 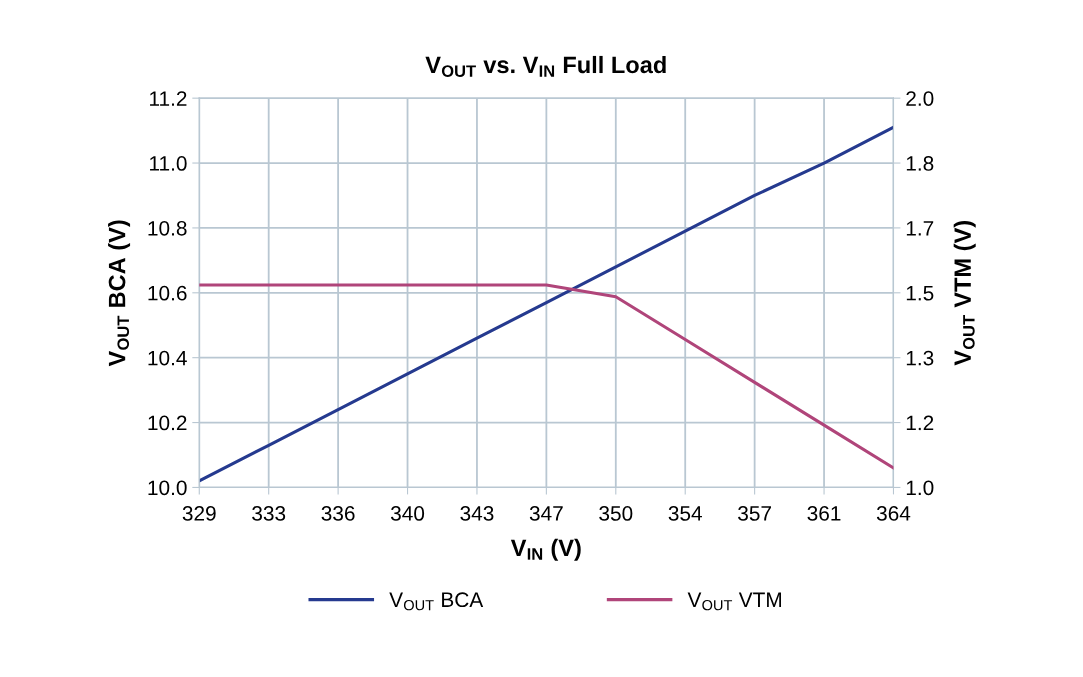 What do you see at coordinates (920, 163) in the screenshot?
I see `y2-tick-label: 1.8` at bounding box center [920, 163].